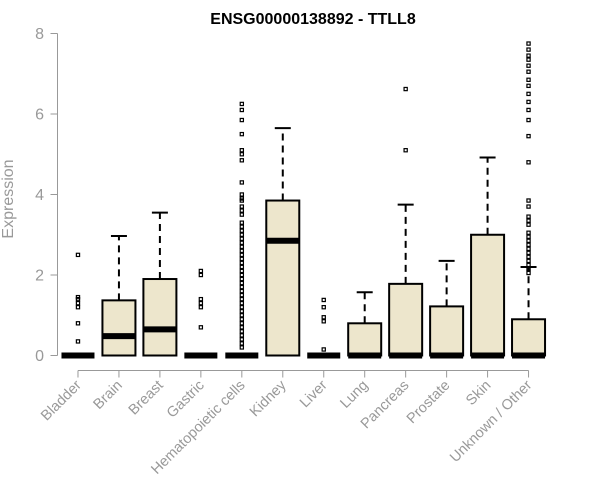  I want to click on box-breast, so click(160, 284).